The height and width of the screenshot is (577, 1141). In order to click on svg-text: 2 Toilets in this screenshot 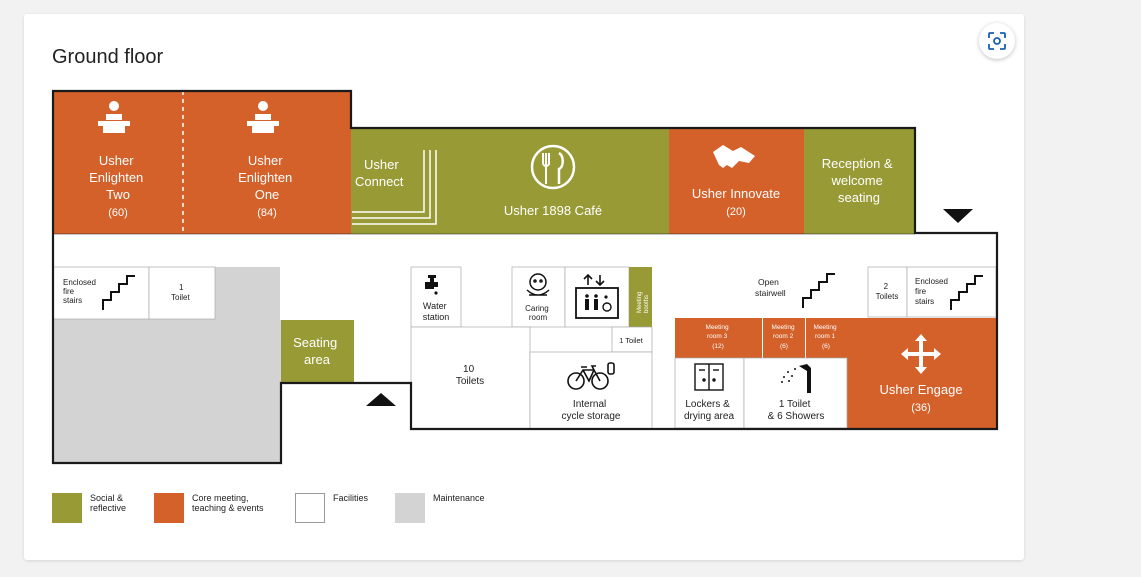, I will do `click(887, 291)`.